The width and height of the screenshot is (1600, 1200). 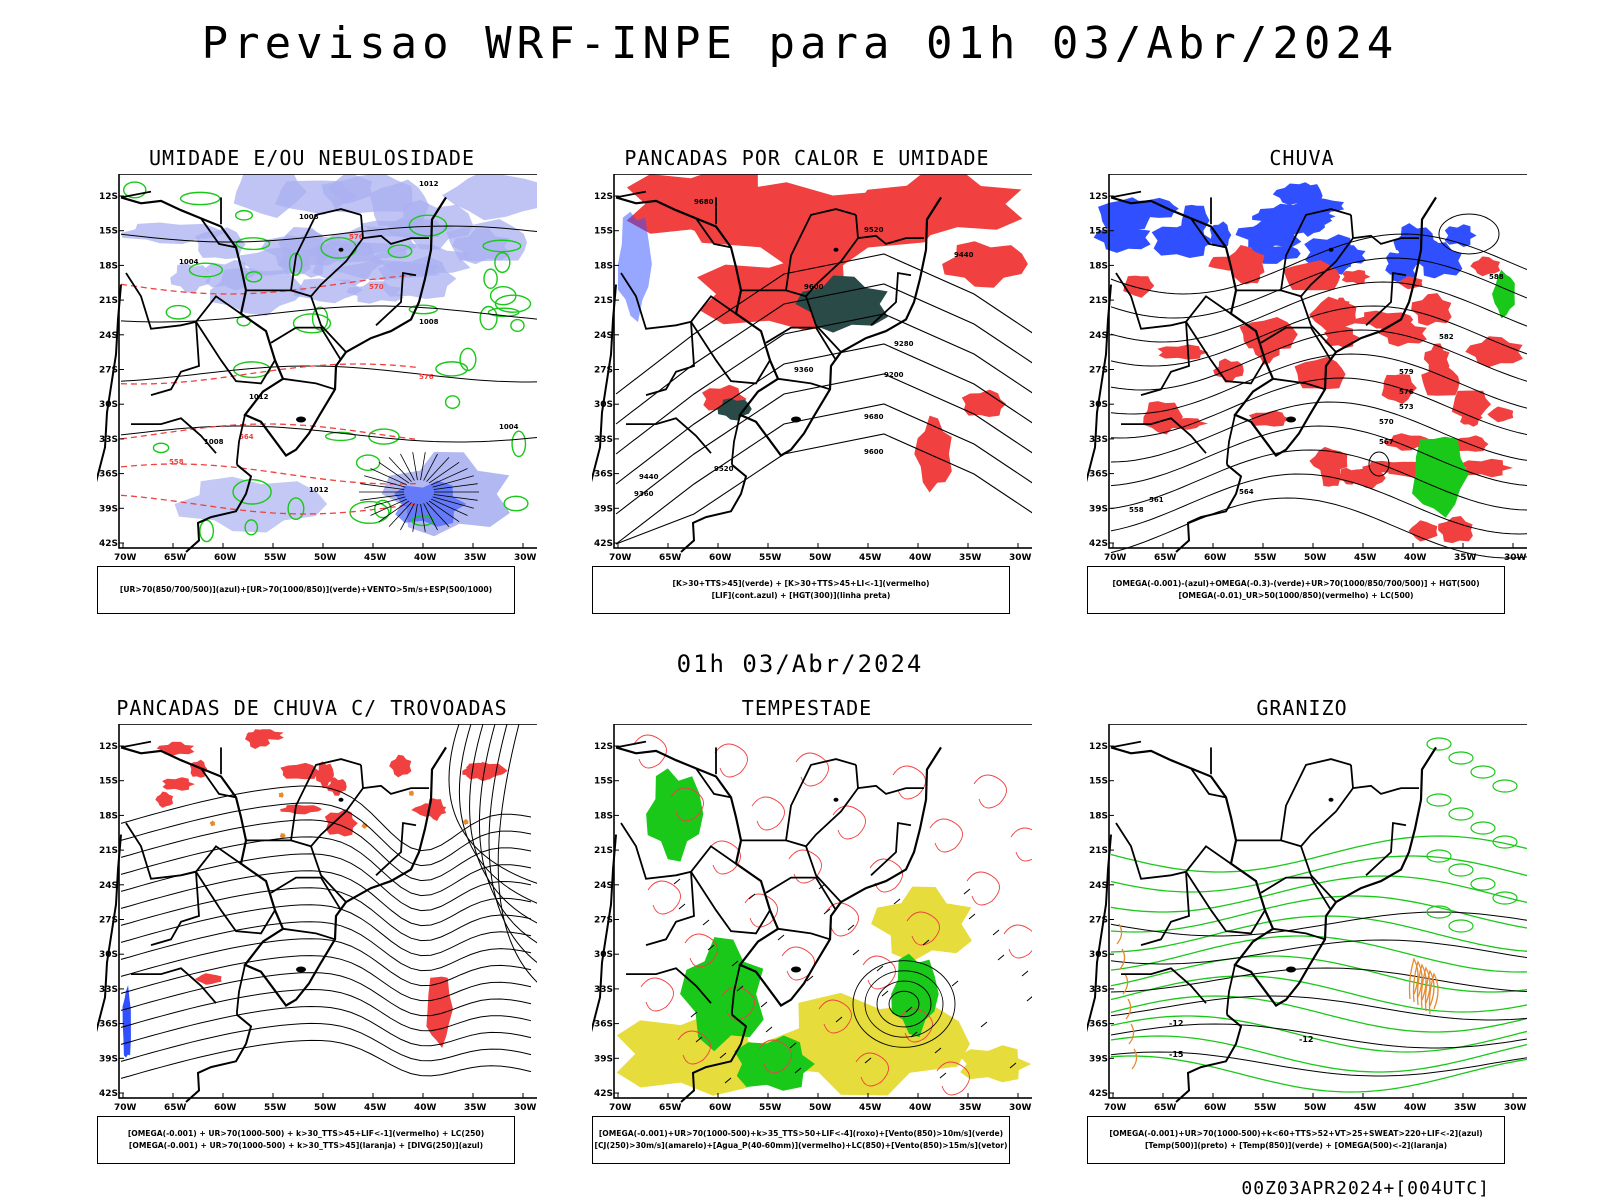 What do you see at coordinates (1515, 558) in the screenshot?
I see `lon-label: 30W` at bounding box center [1515, 558].